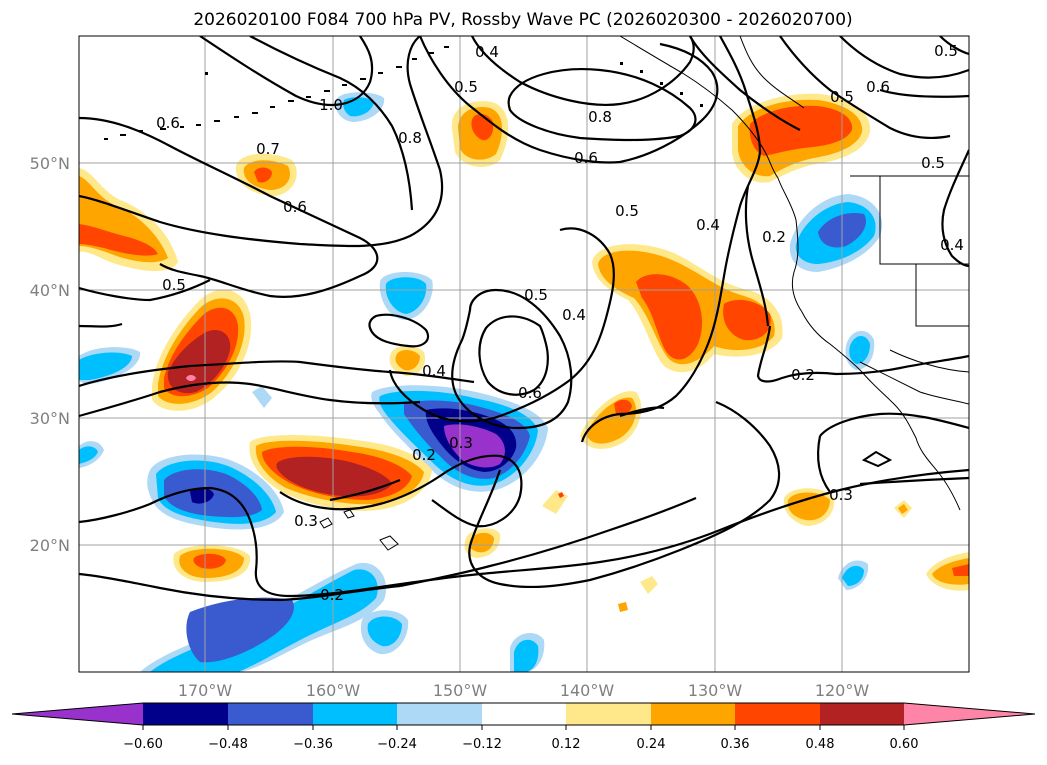 This screenshot has height=765, width=1047. I want to click on lon-label: 160°W, so click(333, 690).